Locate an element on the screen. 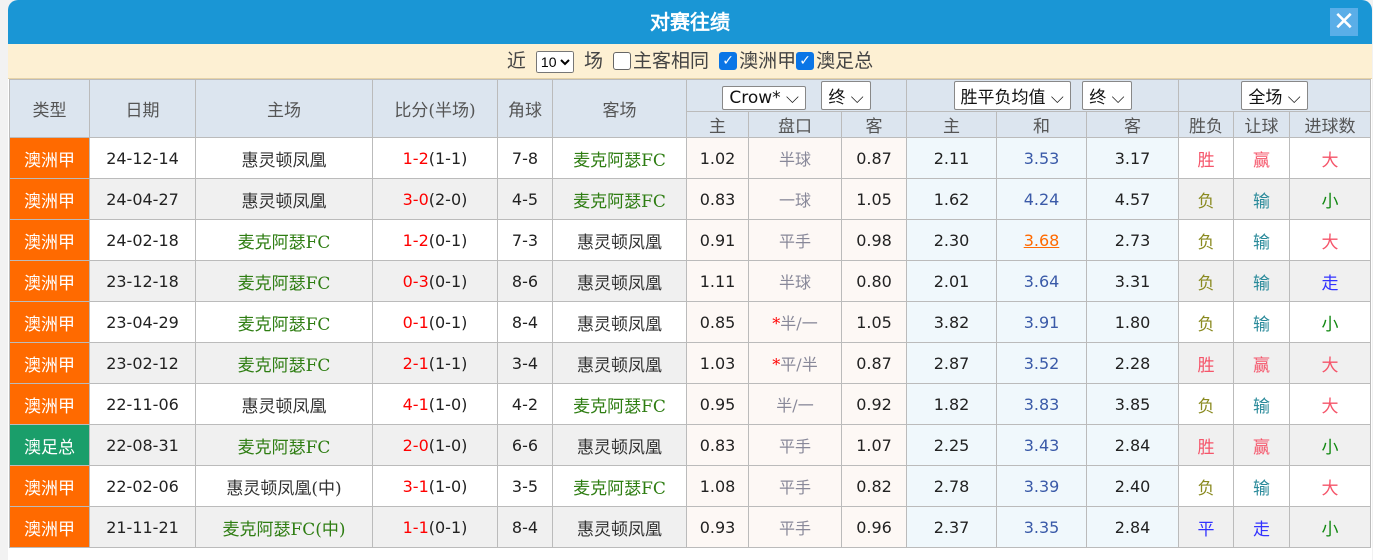 This screenshot has width=1373, height=560. type-cell: 澳足总 is located at coordinates (49, 445).